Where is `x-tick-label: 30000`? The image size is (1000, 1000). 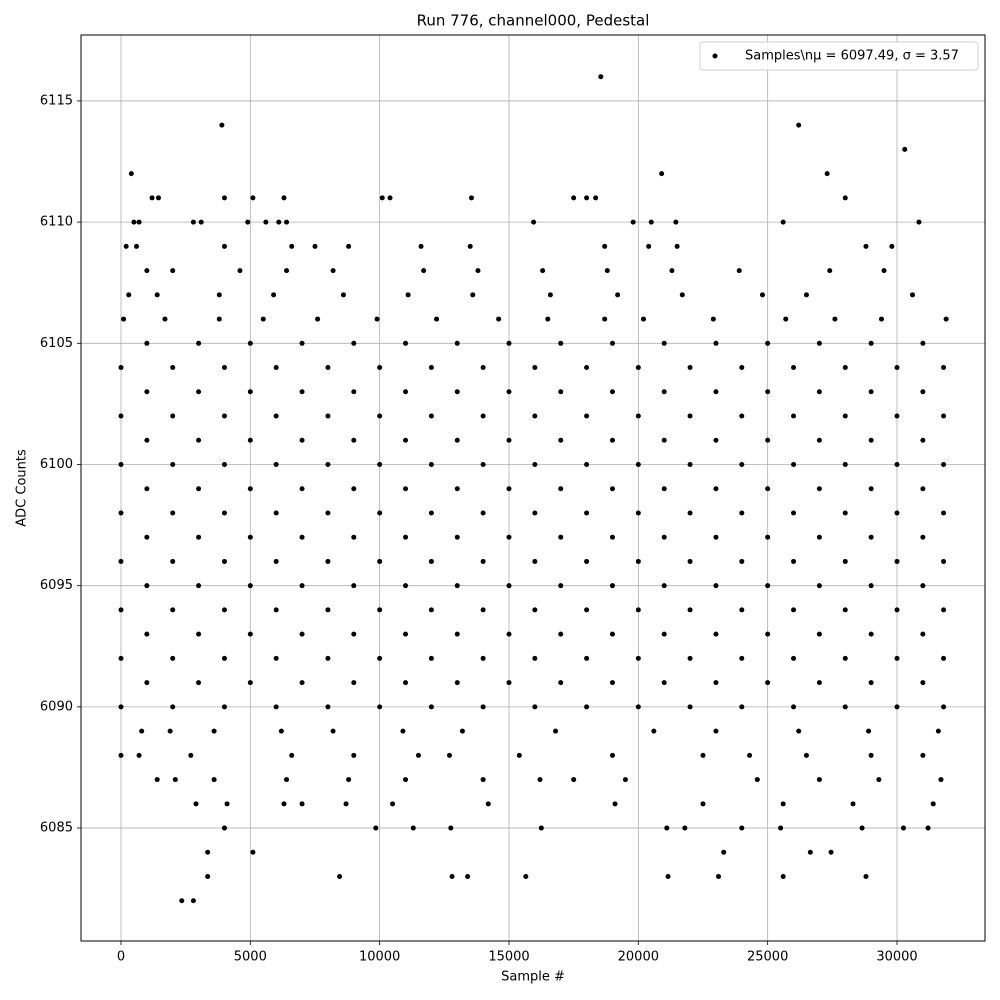
x-tick-label: 30000 is located at coordinates (896, 957).